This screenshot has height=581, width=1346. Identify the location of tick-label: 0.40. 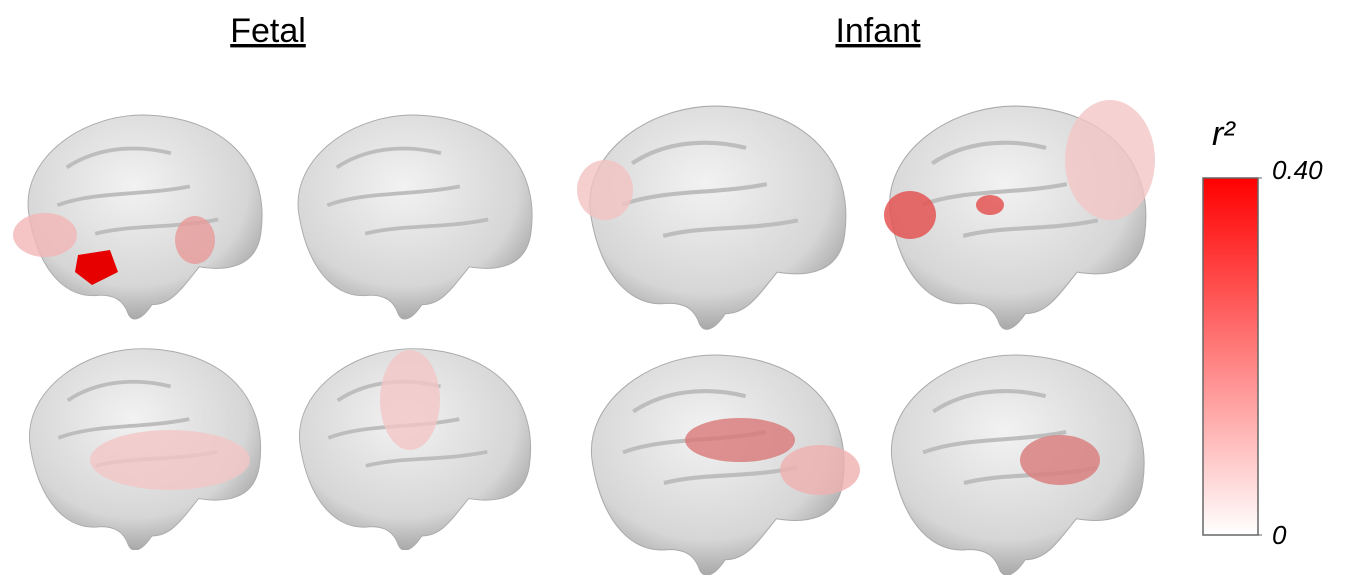
(1297, 170).